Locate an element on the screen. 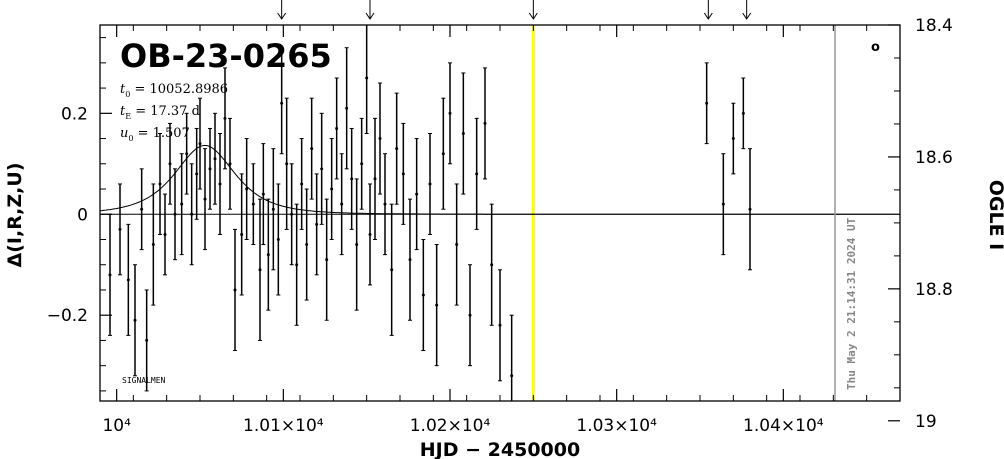 The width and height of the screenshot is (1004, 459). parameter-line: u0 = 1.507 is located at coordinates (155, 134).